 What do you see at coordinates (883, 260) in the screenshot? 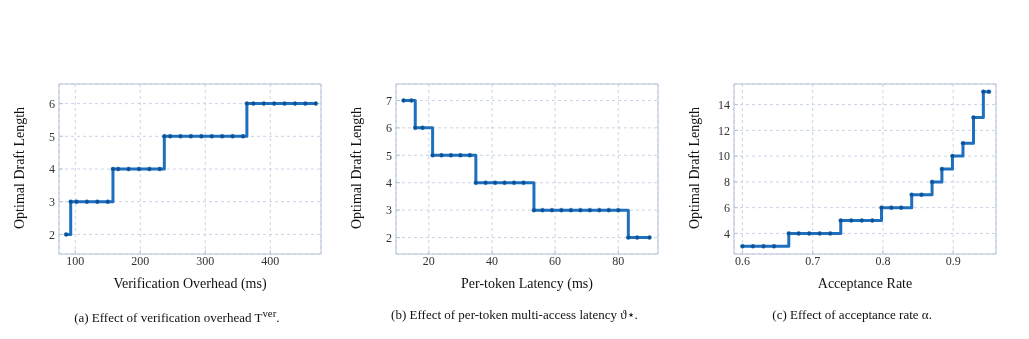
I see `x-tick-label: 0.8` at bounding box center [883, 260].